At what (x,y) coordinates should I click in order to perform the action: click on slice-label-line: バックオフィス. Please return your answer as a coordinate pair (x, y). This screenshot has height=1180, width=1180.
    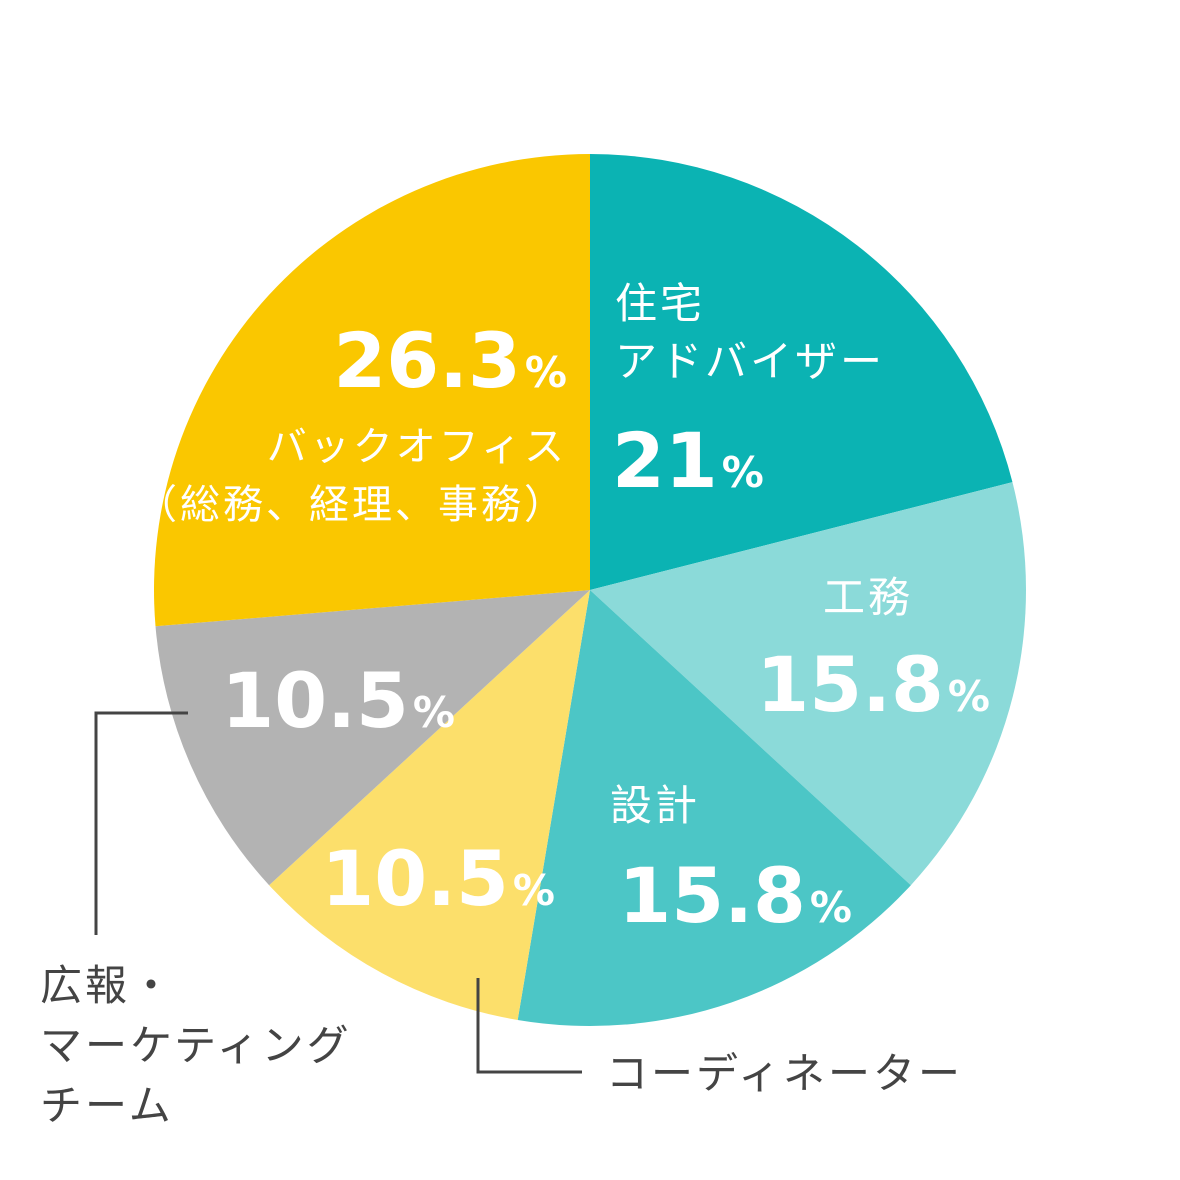
    Looking at the image, I should click on (417, 447).